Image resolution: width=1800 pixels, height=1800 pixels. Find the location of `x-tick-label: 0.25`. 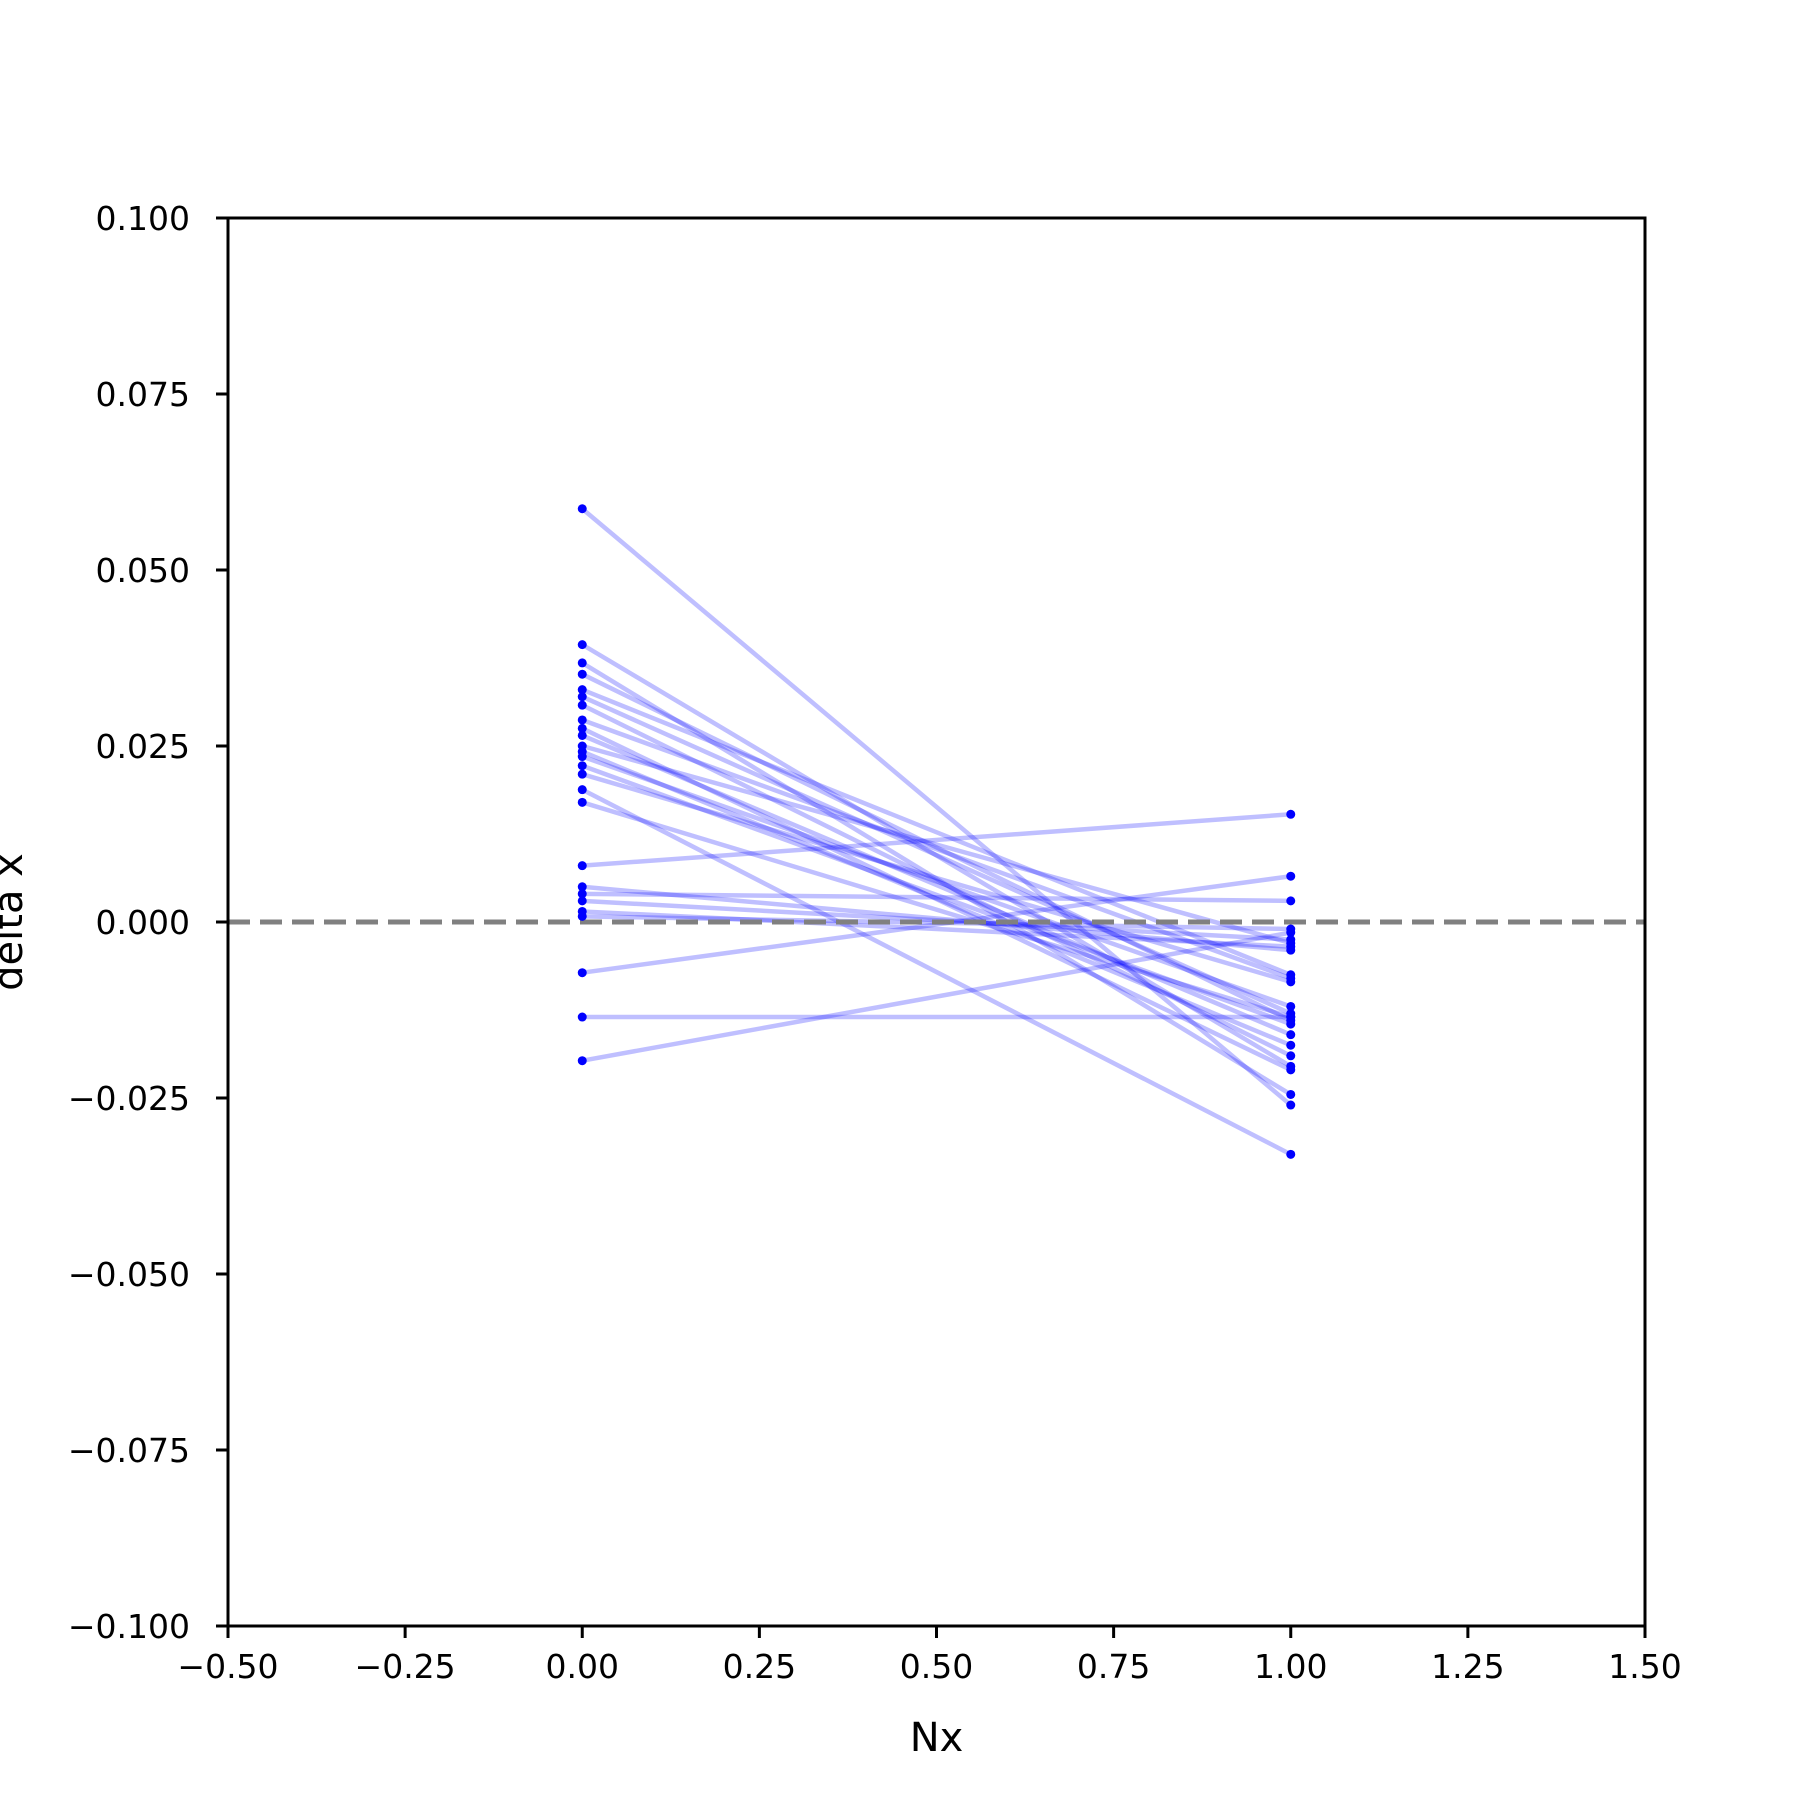

x-tick-label: 0.25 is located at coordinates (759, 1666).